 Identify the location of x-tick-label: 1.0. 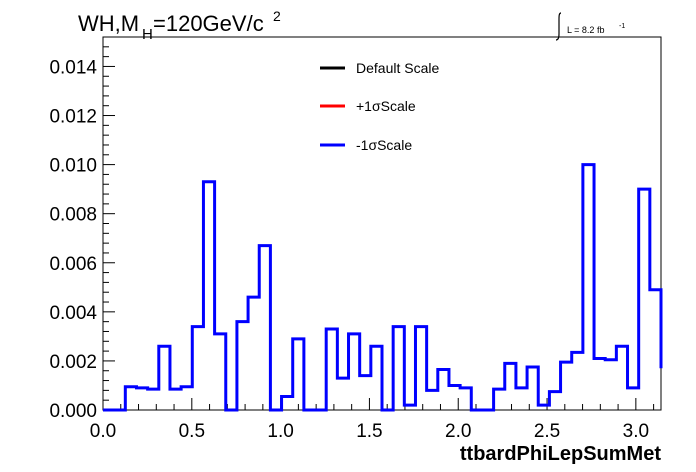
(280, 431).